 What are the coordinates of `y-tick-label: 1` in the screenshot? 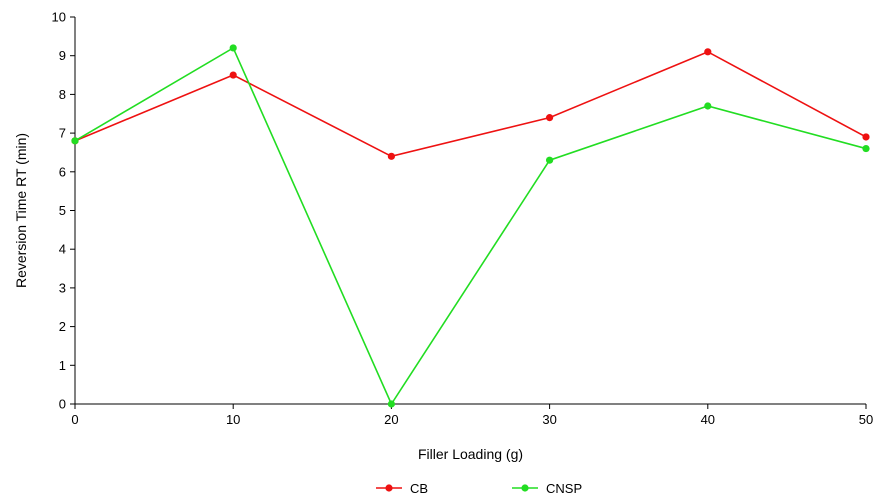 It's located at (62, 365).